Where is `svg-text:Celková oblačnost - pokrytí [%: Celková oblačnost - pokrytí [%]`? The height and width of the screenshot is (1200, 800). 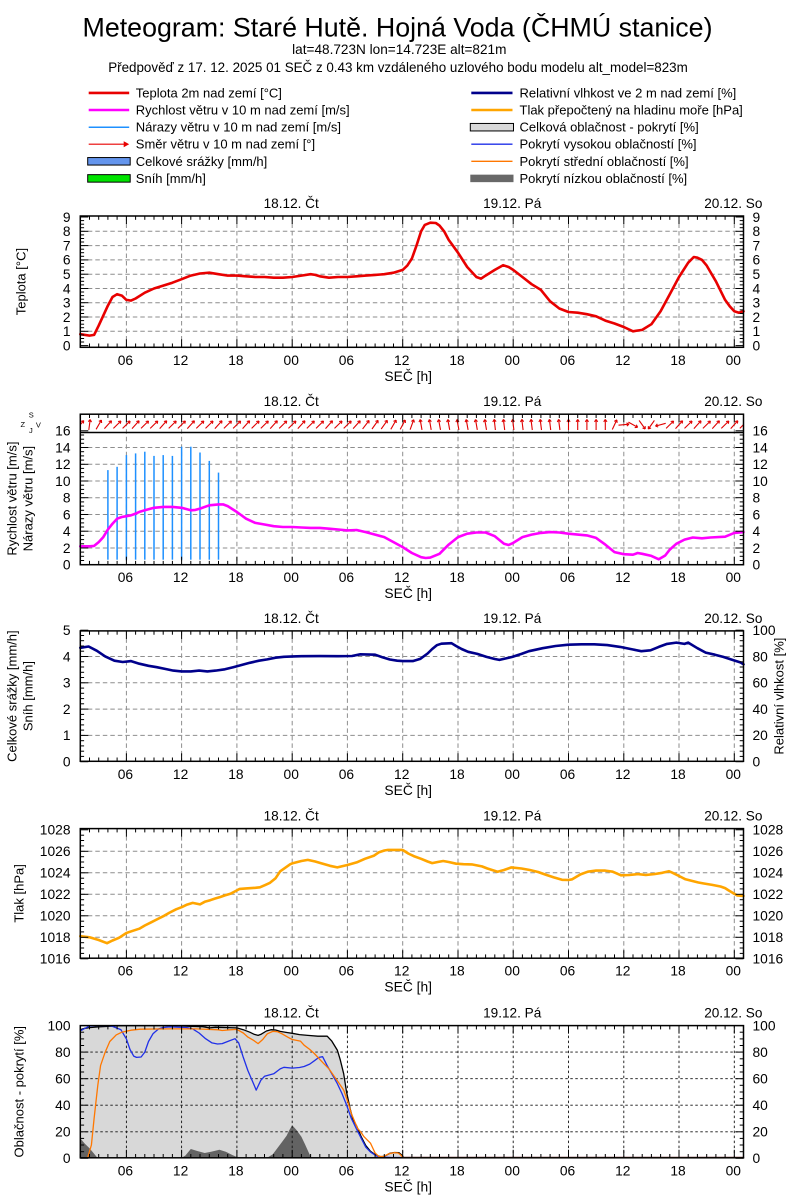 svg-text:Celková oblačnost - pokrytí [%: Celková oblačnost - pokrytí [%] is located at coordinates (609, 127).